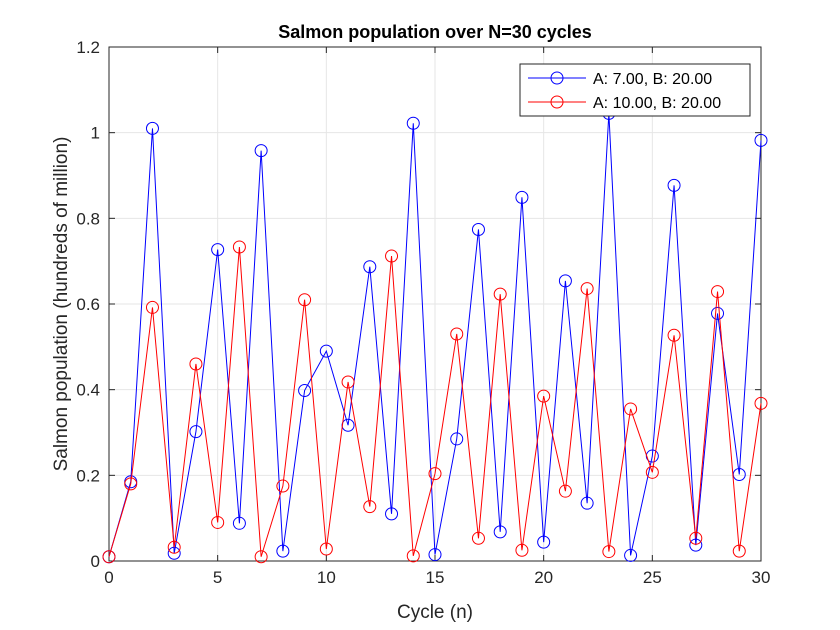 Image resolution: width=840 pixels, height=630 pixels. Describe the element at coordinates (657, 103) in the screenshot. I see `legend-label-series-2: A: 10.00, B: 20.00` at that location.